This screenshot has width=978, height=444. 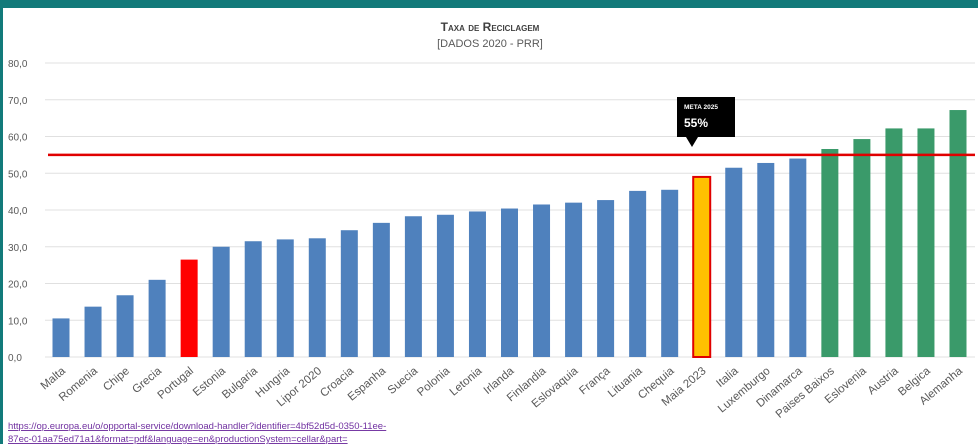 What do you see at coordinates (15, 358) in the screenshot?
I see `y-tick-label: 0,0` at bounding box center [15, 358].